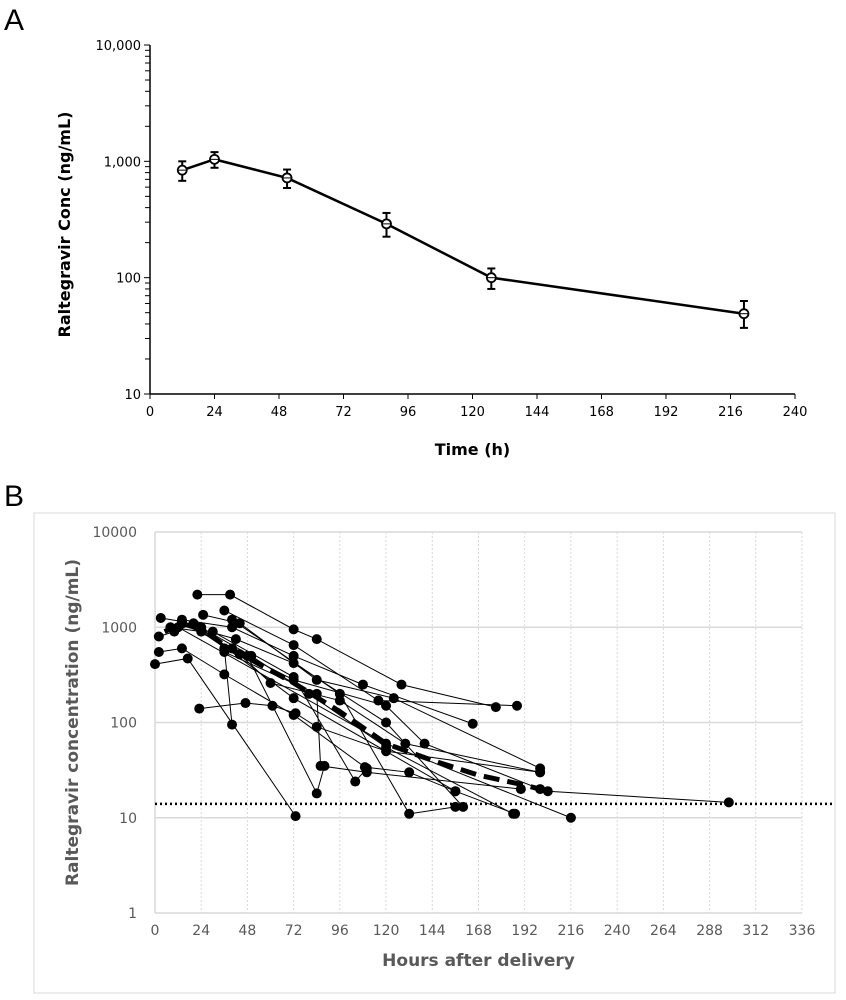 This screenshot has width=846, height=1000. What do you see at coordinates (14, 496) in the screenshot?
I see `panel-label-b: B` at bounding box center [14, 496].